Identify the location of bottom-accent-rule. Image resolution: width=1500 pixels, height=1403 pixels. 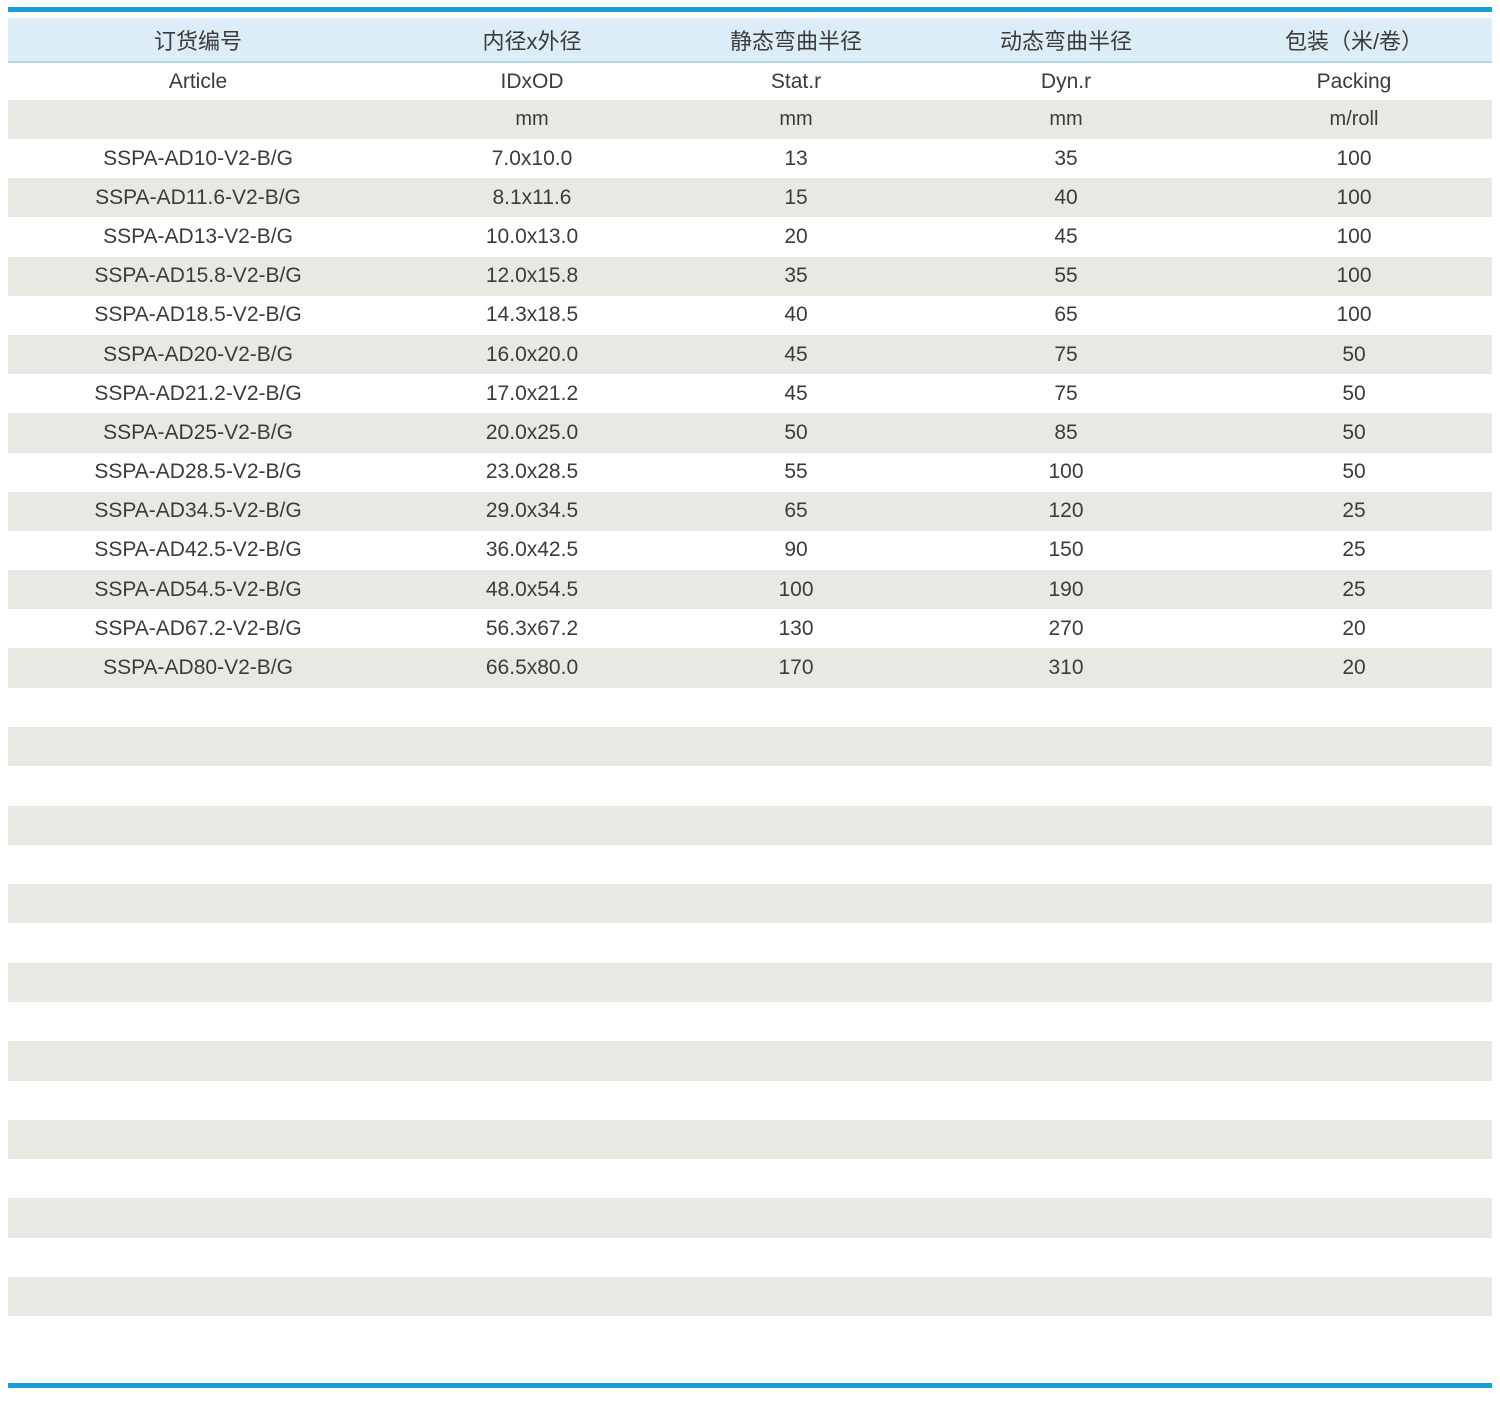
(750, 1385).